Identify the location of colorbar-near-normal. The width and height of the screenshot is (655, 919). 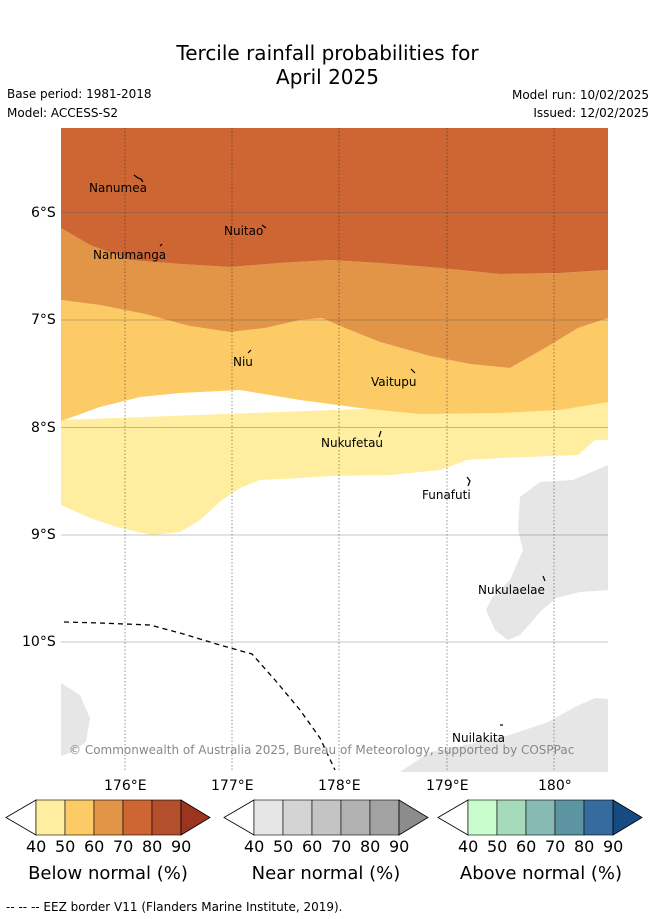
(326, 817).